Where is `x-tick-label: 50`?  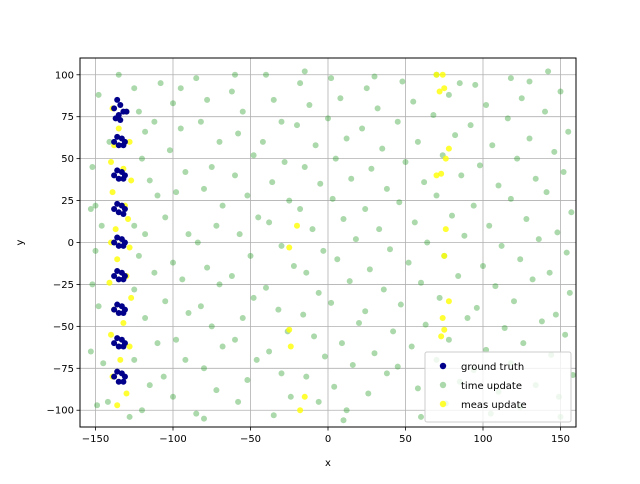
x-tick-label: 50 is located at coordinates (405, 439).